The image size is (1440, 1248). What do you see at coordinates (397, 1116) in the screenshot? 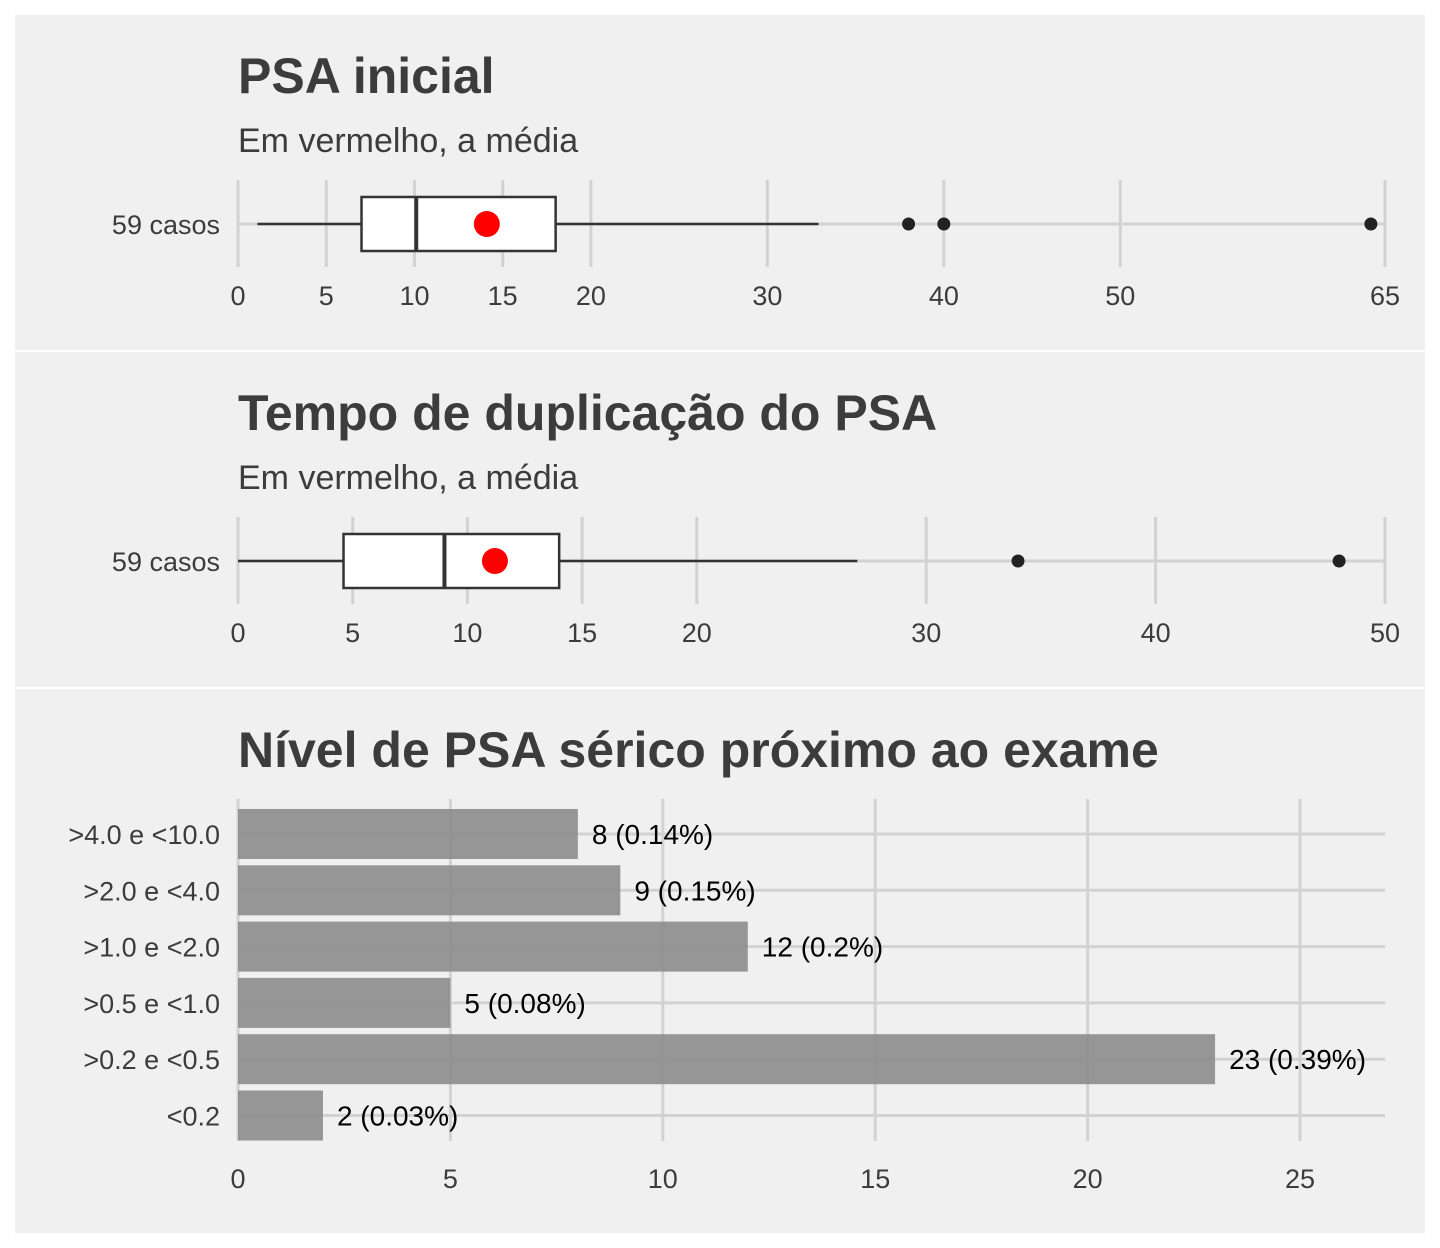
I see `data-label: 2 (0.03%)` at bounding box center [397, 1116].